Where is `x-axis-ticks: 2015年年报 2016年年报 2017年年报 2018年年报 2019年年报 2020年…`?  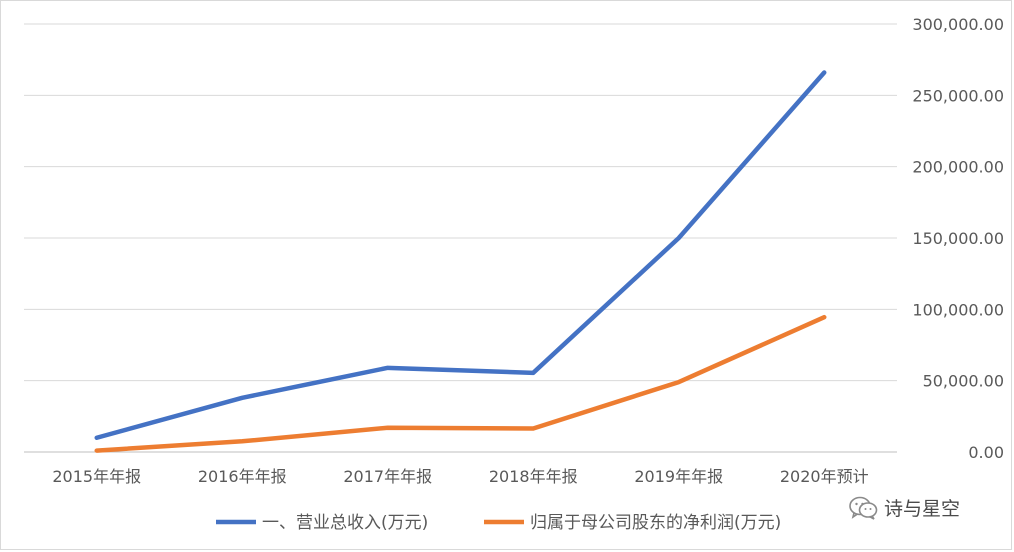
x-axis-ticks: 2015年年报 2016年年报 2017年年报 2018年年报 2019年年报 2020年… is located at coordinates (460, 476).